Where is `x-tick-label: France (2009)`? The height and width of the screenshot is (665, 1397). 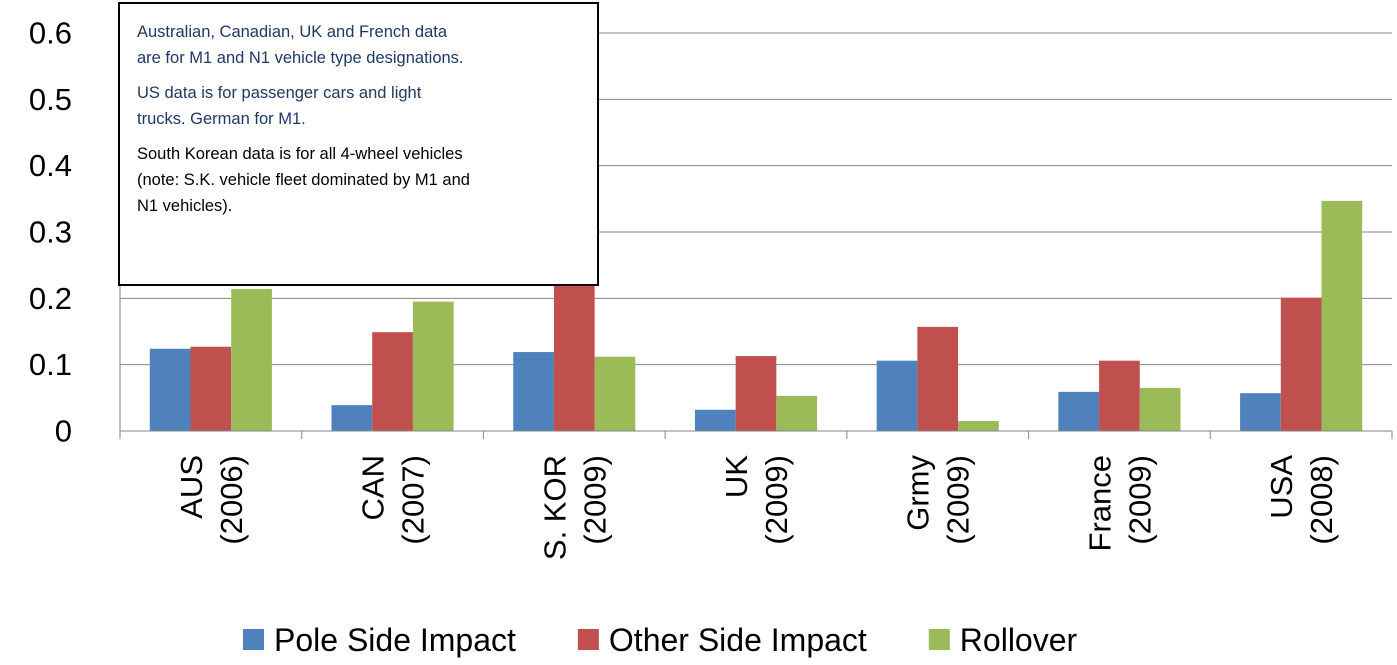 x-tick-label: France (2009) is located at coordinates (1119, 503).